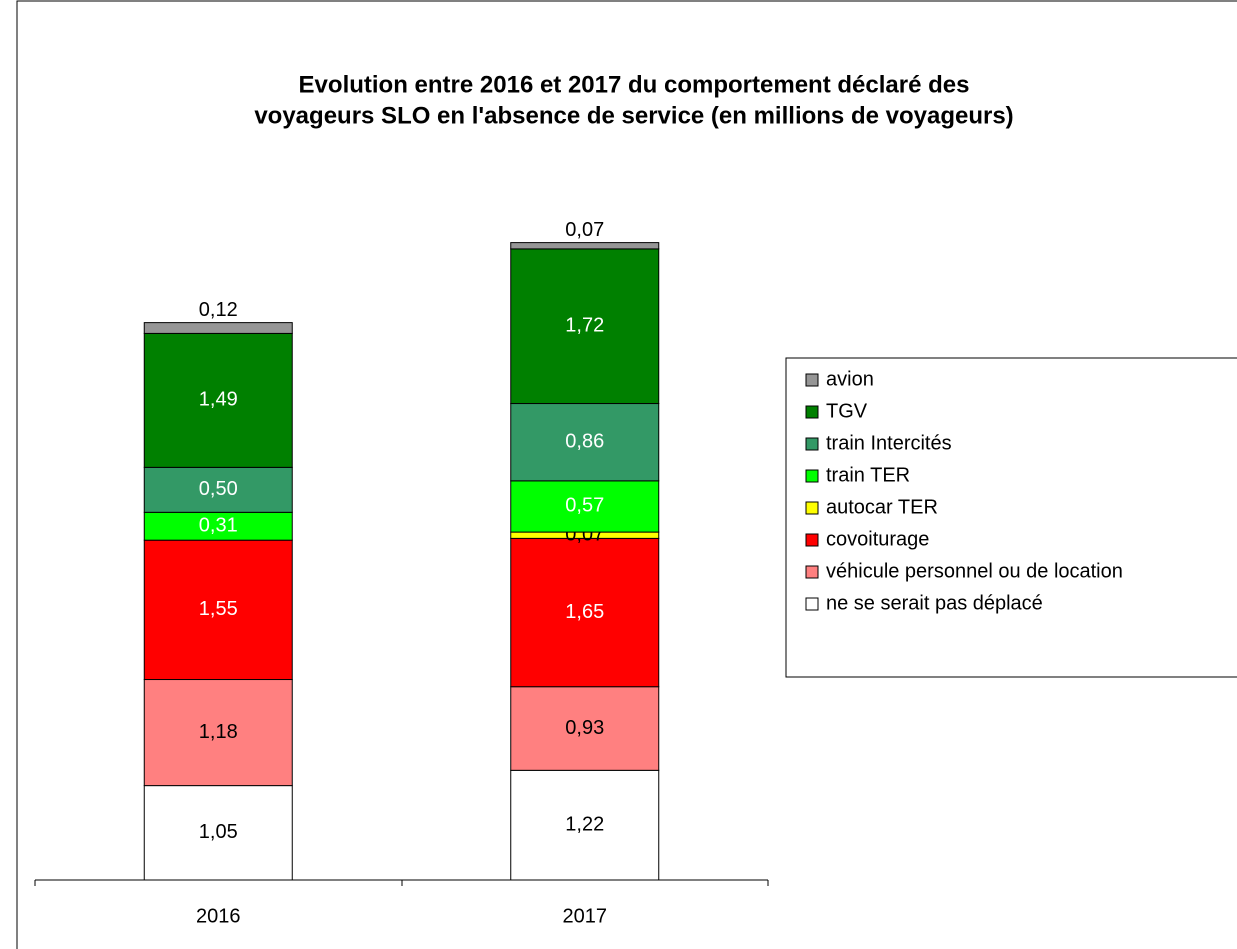 The width and height of the screenshot is (1237, 949). Describe the element at coordinates (218, 310) in the screenshot. I see `data-label: 0,12` at that location.